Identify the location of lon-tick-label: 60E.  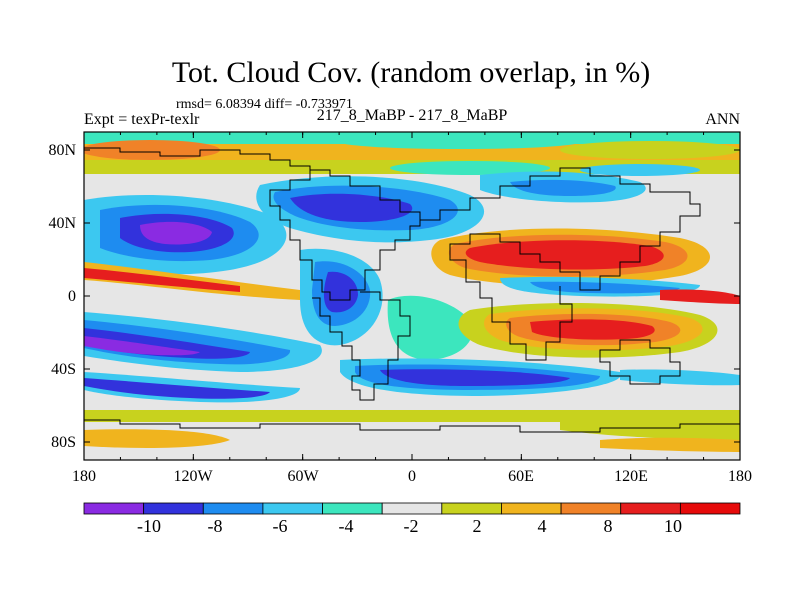
(521, 476).